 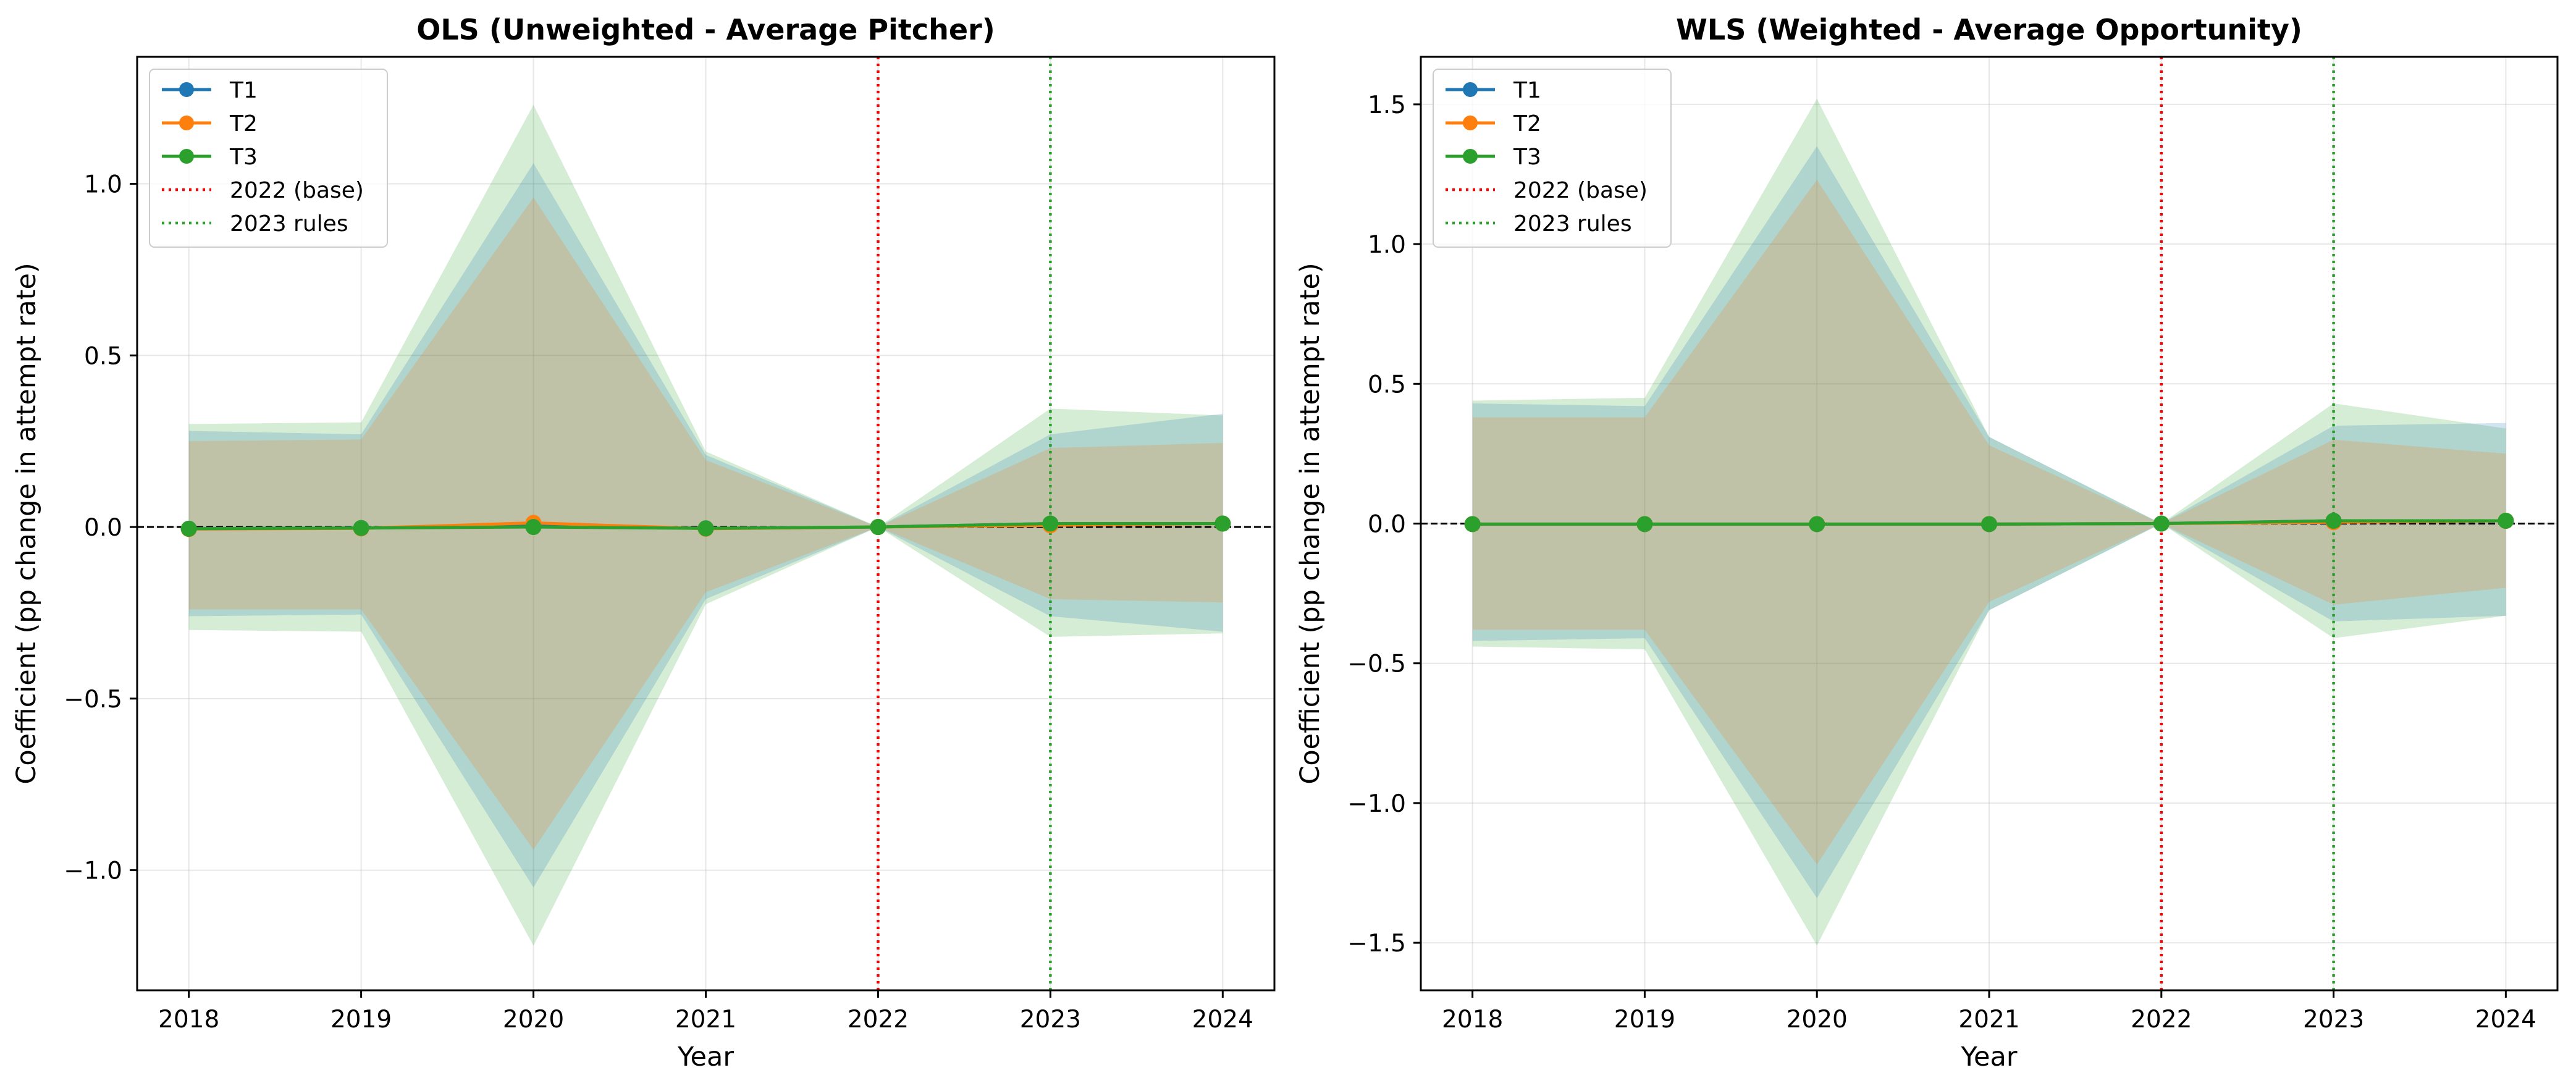 What do you see at coordinates (1376, 944) in the screenshot?
I see `y-tick-label: −1.5` at bounding box center [1376, 944].